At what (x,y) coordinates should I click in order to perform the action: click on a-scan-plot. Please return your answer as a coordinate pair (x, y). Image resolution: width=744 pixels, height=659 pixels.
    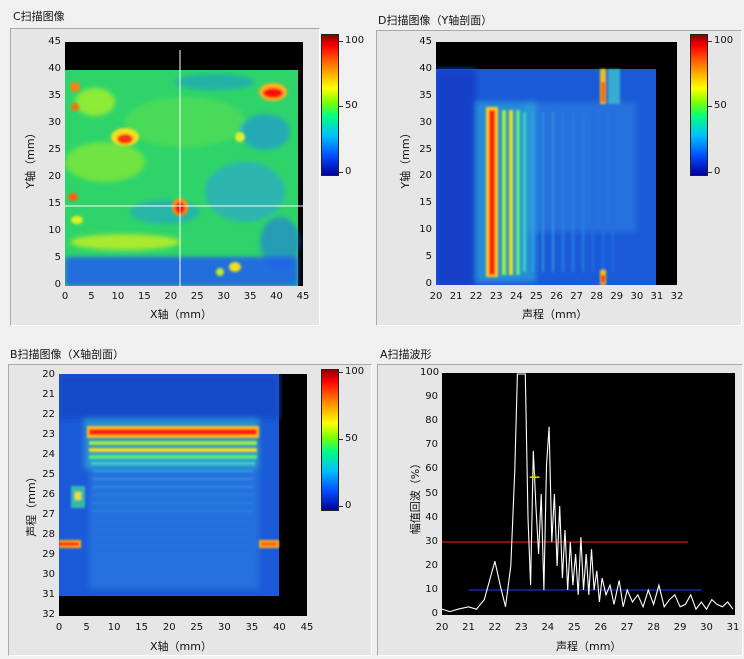
    Looking at the image, I should click on (588, 494).